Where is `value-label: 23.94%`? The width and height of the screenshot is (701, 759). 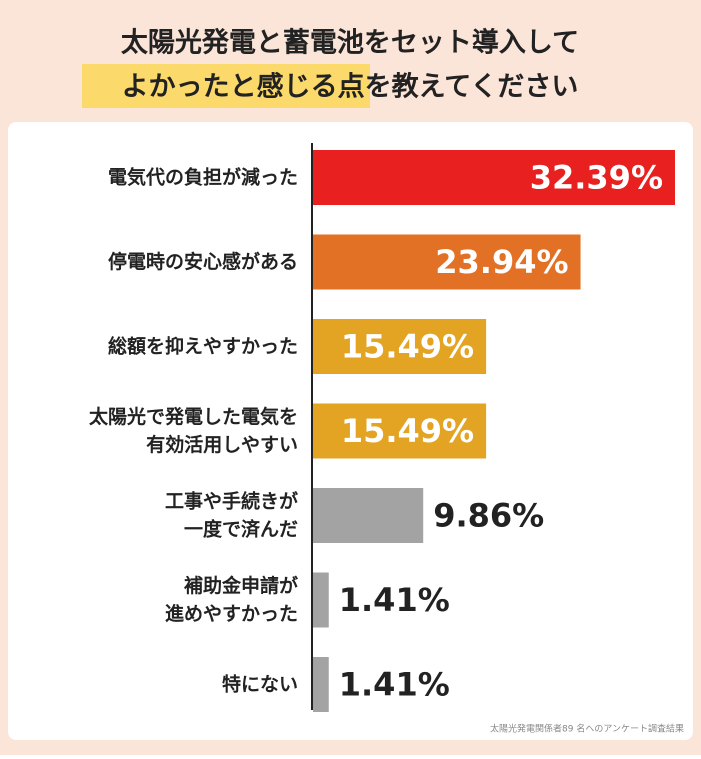
value-label: 23.94% is located at coordinates (501, 262).